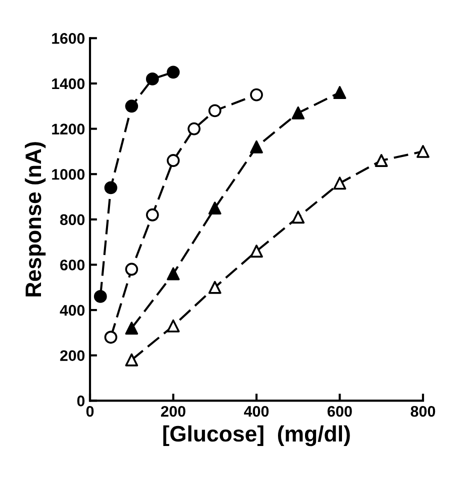 This screenshot has width=450, height=477. Describe the element at coordinates (173, 411) in the screenshot. I see `x-tick-label: 200` at that location.